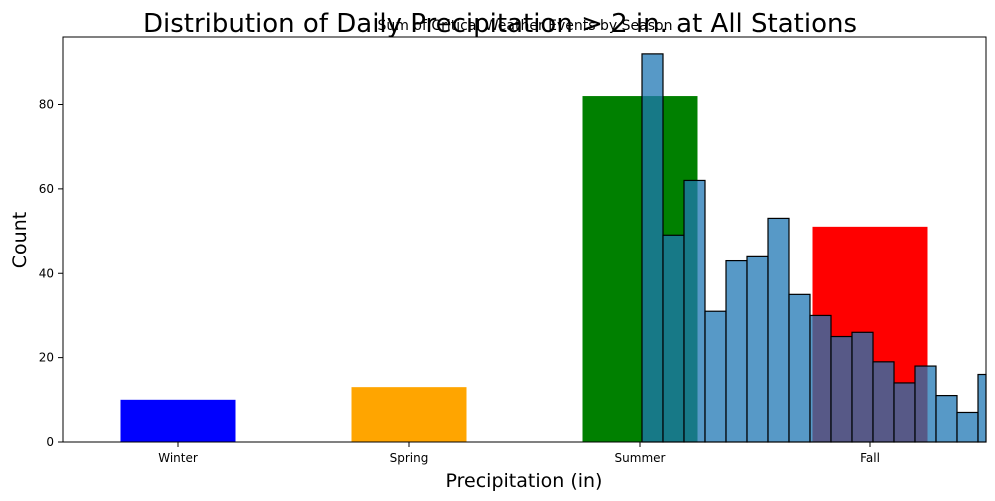  Describe the element at coordinates (46, 273) in the screenshot. I see `y-tick-label: 40` at that location.